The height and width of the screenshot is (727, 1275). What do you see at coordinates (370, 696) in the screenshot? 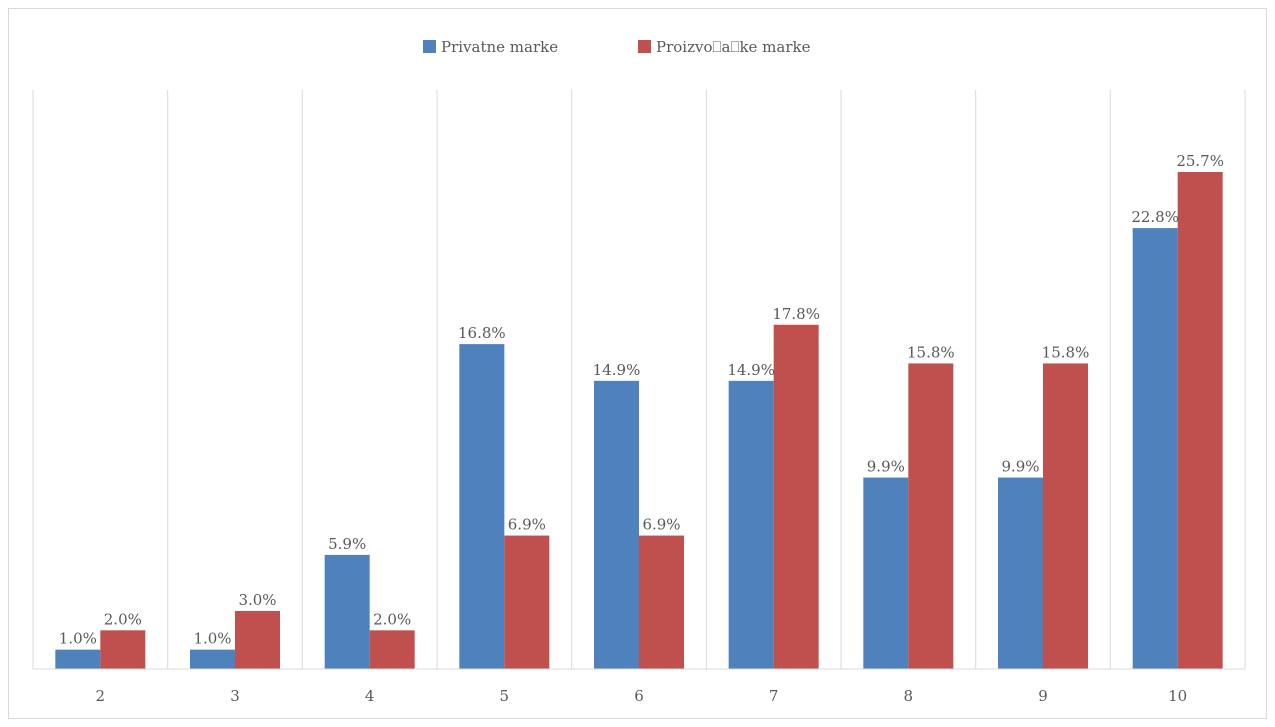
I see `x-tick-label: 4` at bounding box center [370, 696].